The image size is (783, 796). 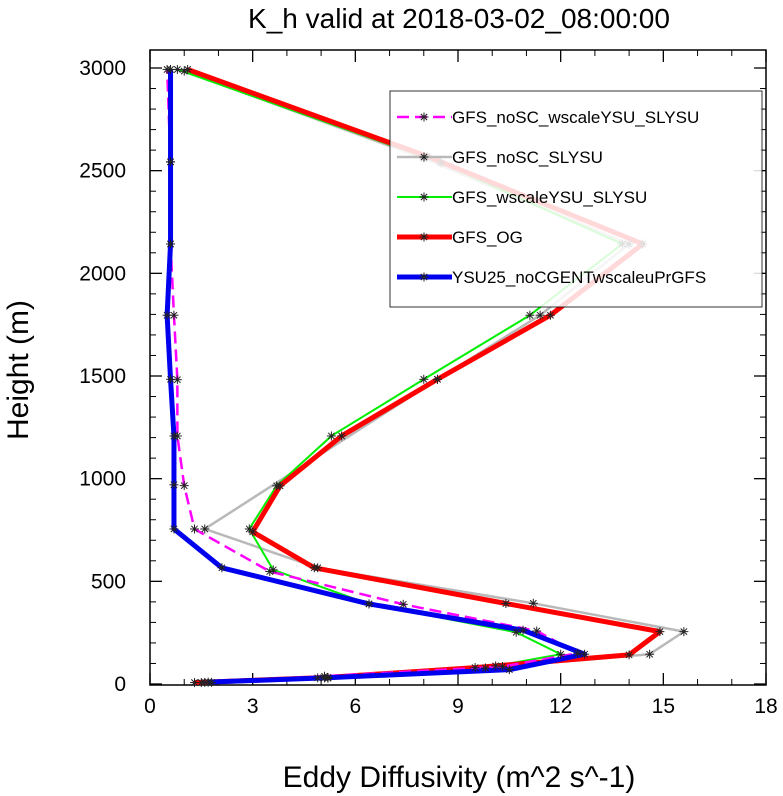 I want to click on legend-box, so click(x=576, y=199).